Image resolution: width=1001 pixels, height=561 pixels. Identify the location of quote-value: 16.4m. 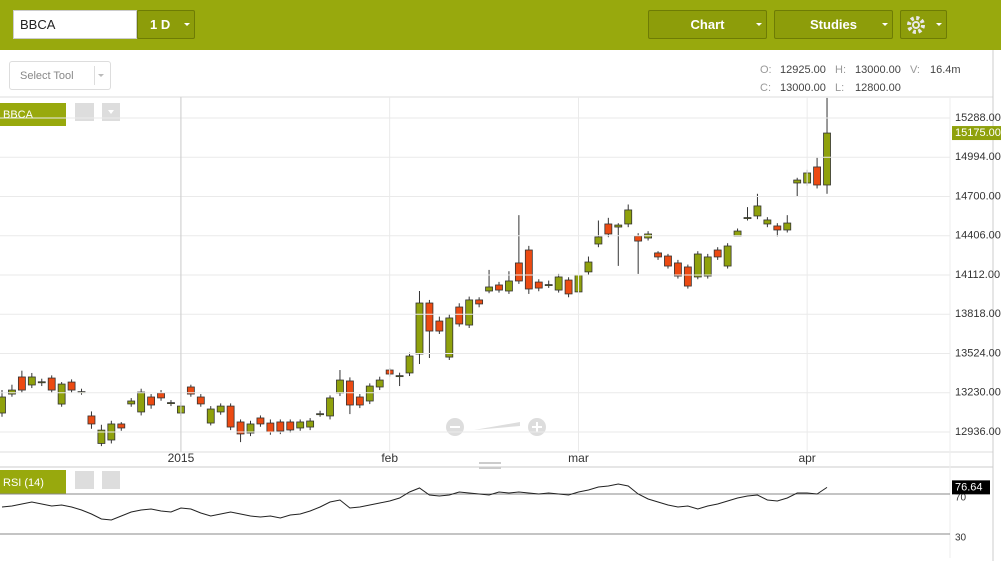
(945, 70).